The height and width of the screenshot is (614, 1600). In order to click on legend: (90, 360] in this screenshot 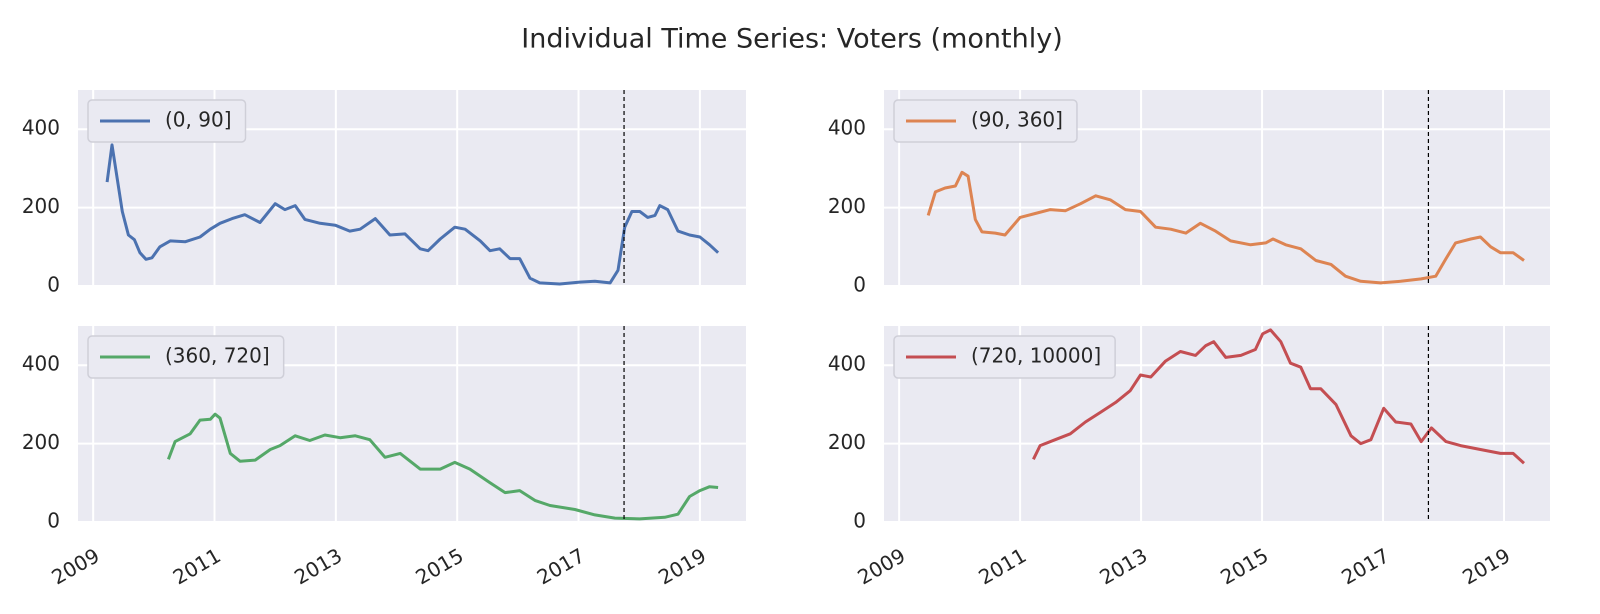, I will do `click(985, 121)`.